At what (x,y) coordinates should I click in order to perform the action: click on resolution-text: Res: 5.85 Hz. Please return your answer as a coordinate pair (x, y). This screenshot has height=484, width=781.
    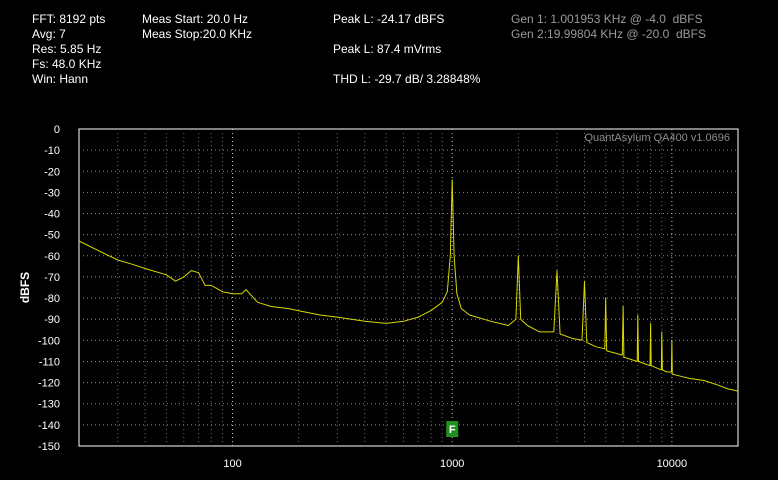
    Looking at the image, I should click on (67, 49).